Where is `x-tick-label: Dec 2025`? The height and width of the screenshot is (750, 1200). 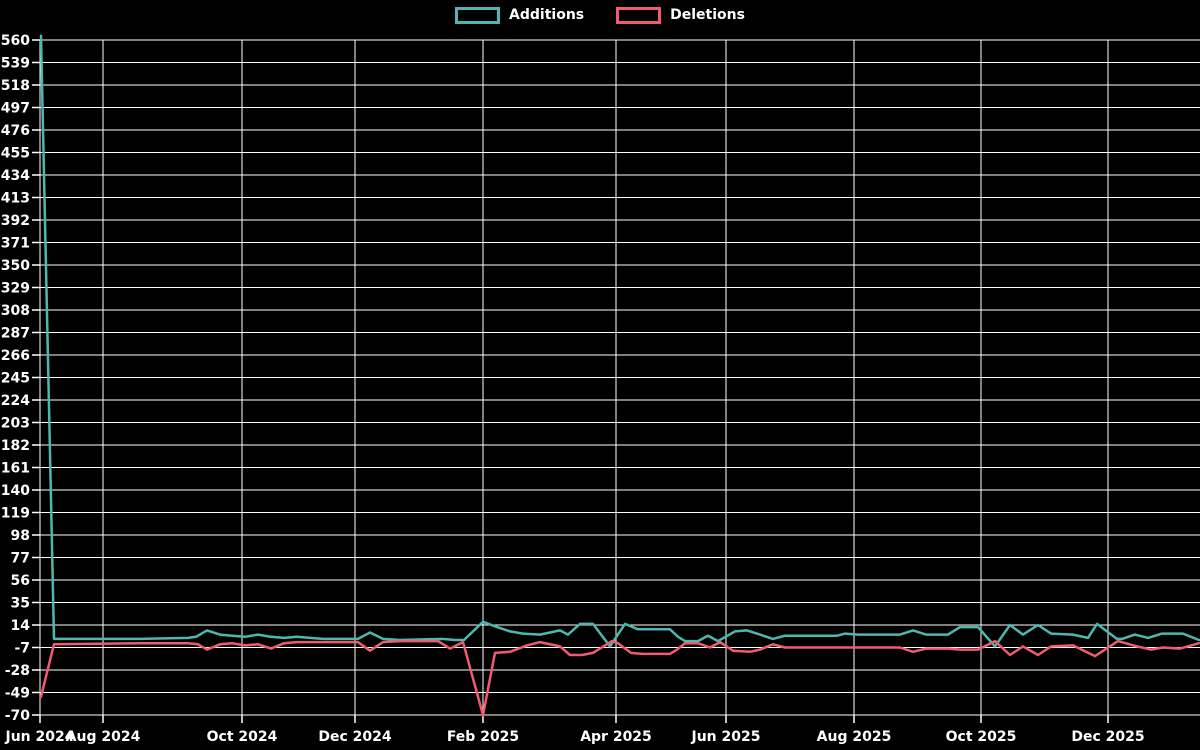
x-tick-label: Dec 2025 is located at coordinates (1107, 737).